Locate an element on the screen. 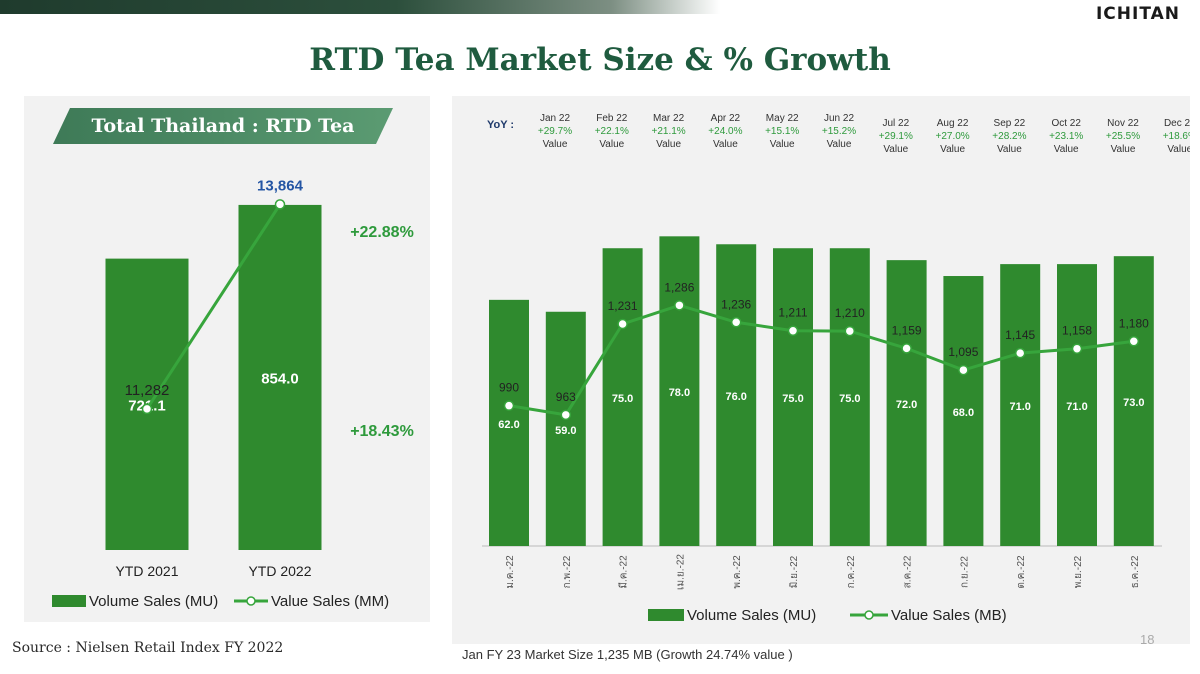 This screenshot has height=674, width=1200. monthly-value-label: 1,211 is located at coordinates (792, 313).